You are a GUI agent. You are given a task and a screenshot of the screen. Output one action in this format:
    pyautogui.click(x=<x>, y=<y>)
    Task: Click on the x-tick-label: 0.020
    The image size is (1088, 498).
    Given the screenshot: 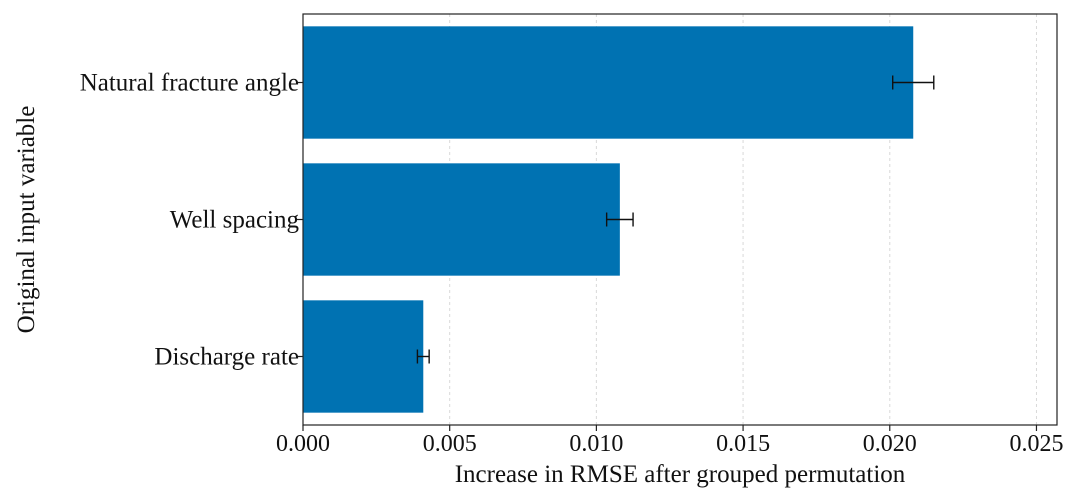 What is the action you would take?
    pyautogui.click(x=890, y=444)
    